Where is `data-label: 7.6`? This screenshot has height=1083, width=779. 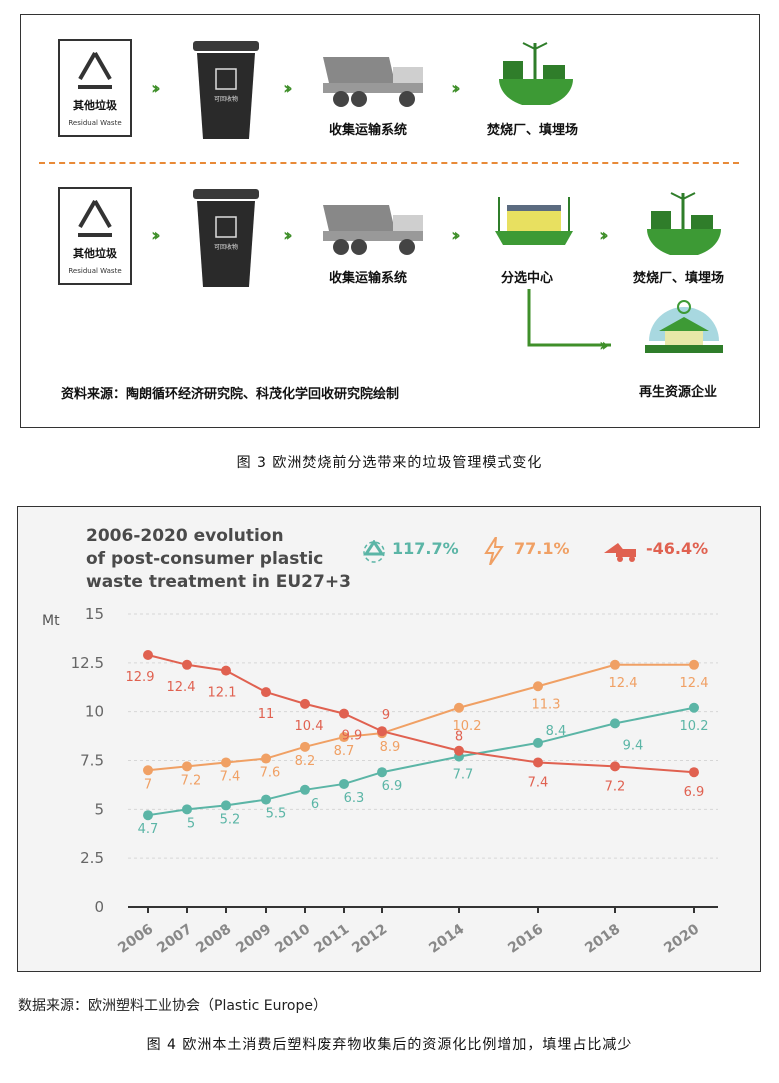
data-label: 7.6 is located at coordinates (270, 773).